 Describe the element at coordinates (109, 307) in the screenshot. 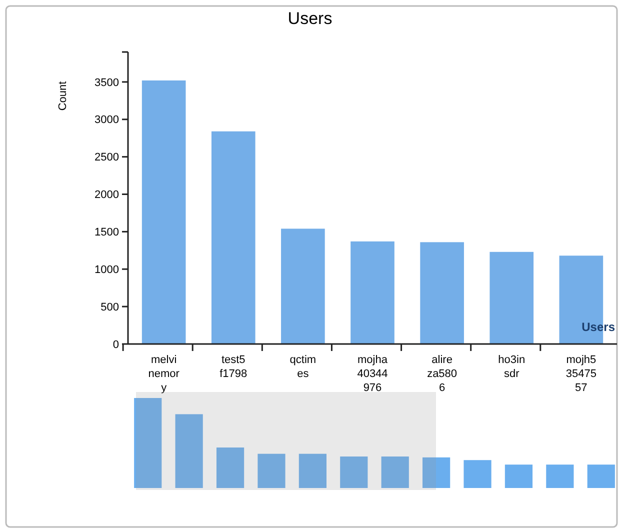

I see `y-tick-label: 500` at that location.